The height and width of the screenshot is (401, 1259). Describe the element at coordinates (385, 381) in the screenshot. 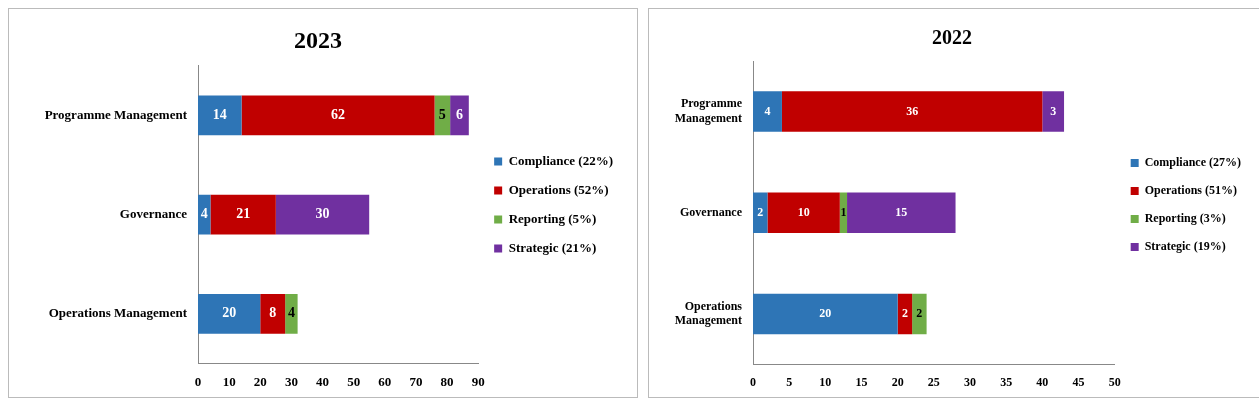

I see `x-tick-label: 60` at that location.